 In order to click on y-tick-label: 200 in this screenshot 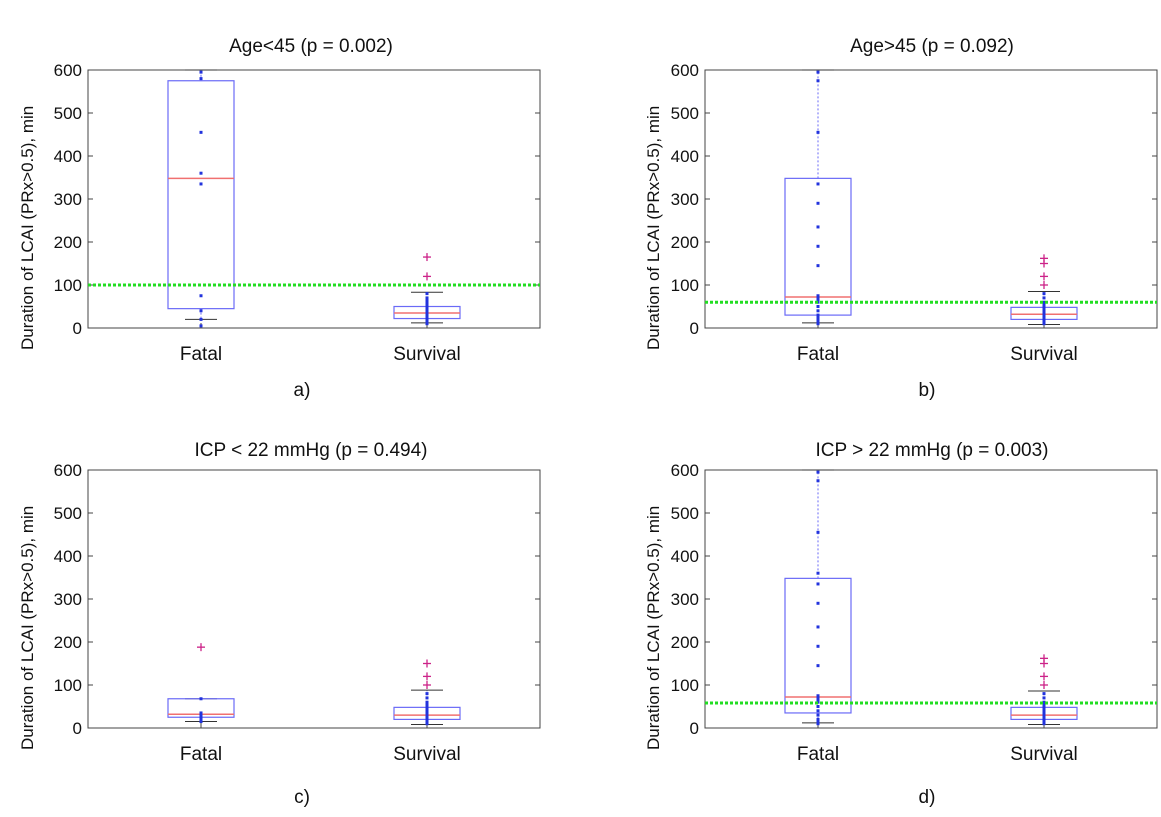, I will do `click(68, 242)`.